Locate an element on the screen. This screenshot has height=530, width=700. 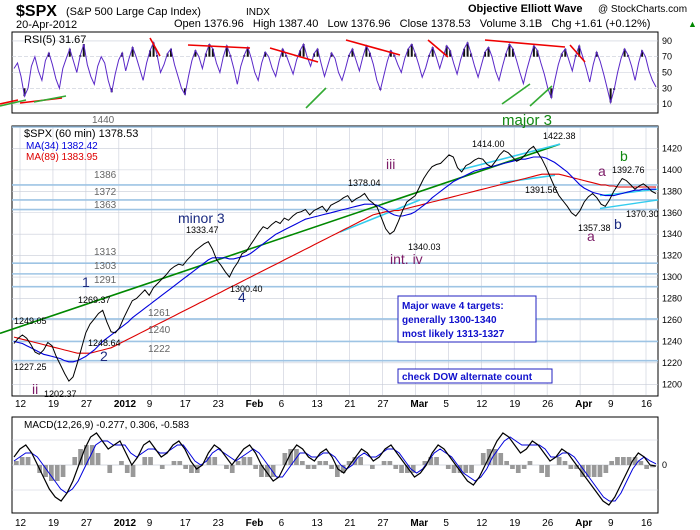
price-1357: 1357.38 is located at coordinates (594, 228).